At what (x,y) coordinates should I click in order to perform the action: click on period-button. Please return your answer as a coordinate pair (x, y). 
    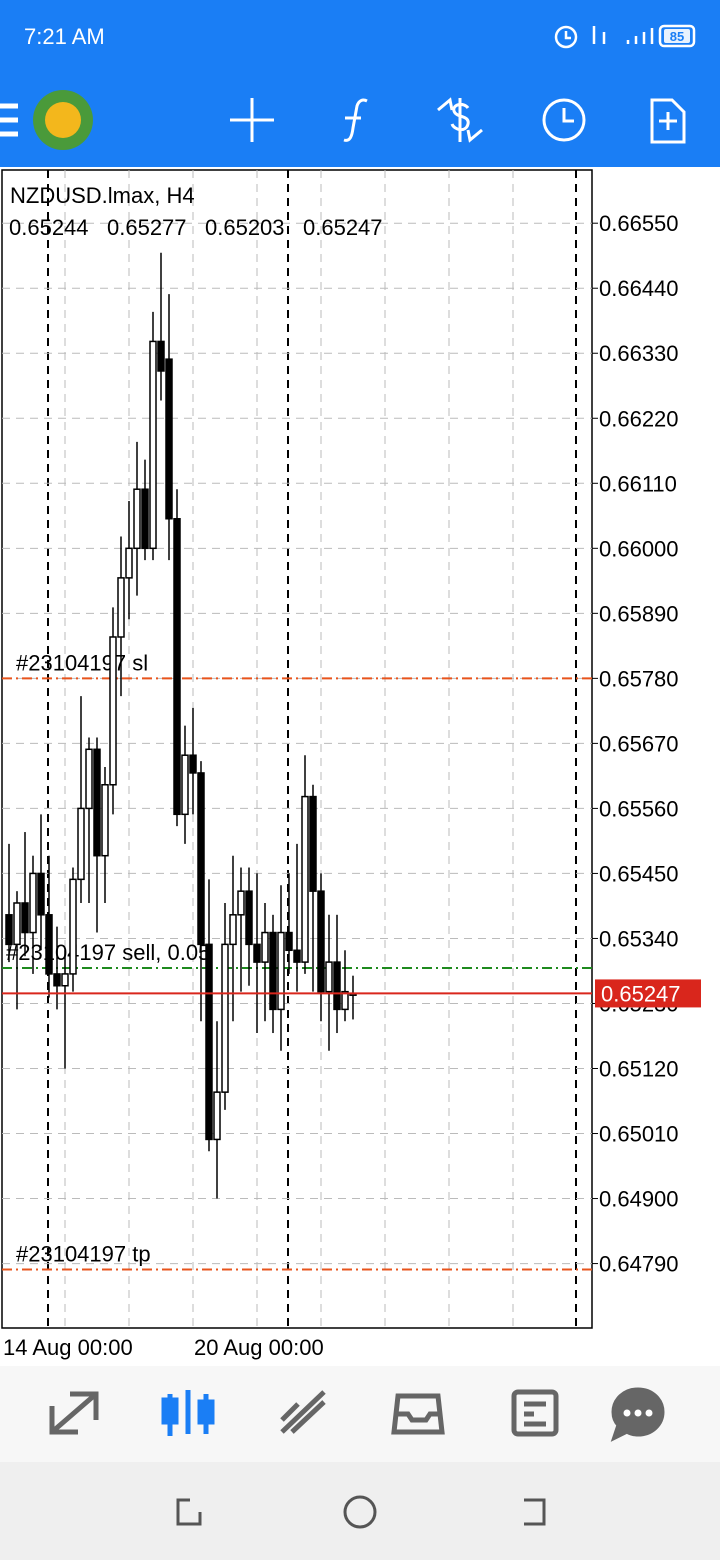
    Looking at the image, I should click on (564, 120).